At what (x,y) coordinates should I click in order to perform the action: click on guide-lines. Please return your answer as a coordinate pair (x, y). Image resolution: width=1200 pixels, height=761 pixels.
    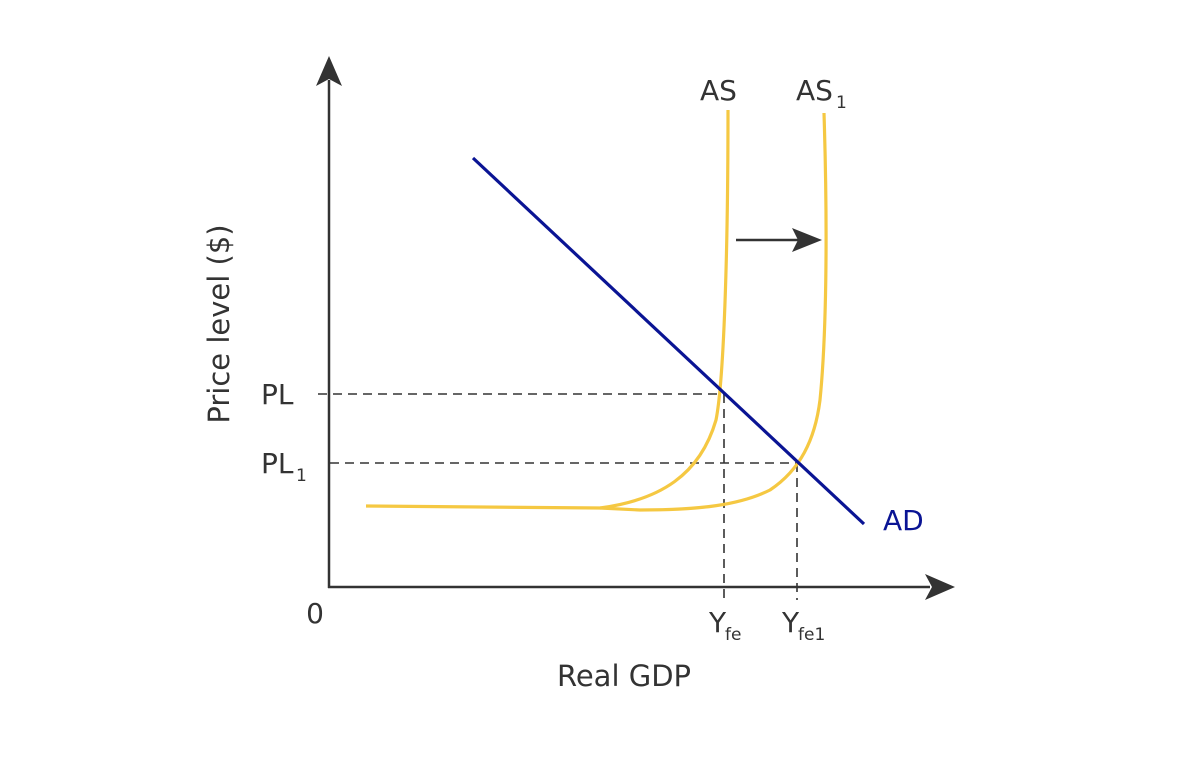
    Looking at the image, I should click on (558, 496).